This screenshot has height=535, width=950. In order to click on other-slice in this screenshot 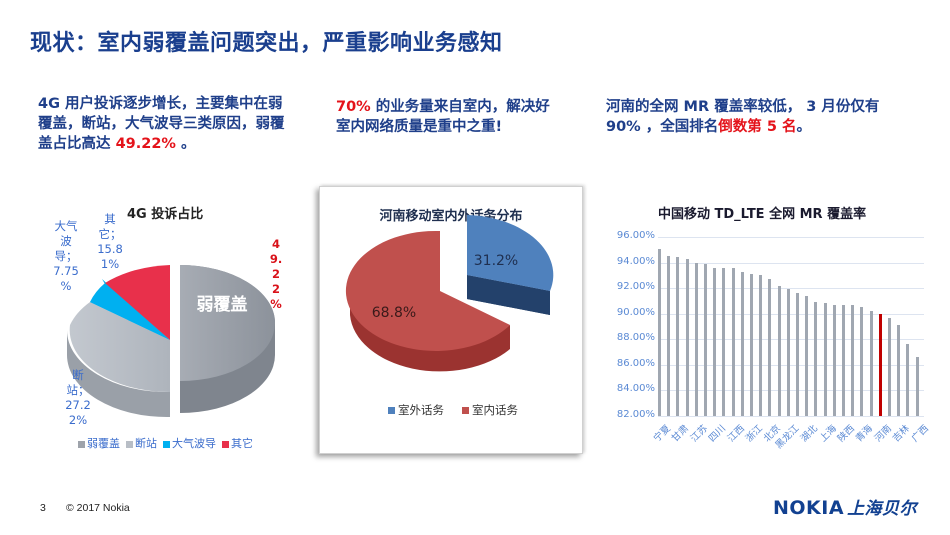, I will do `click(137, 302)`.